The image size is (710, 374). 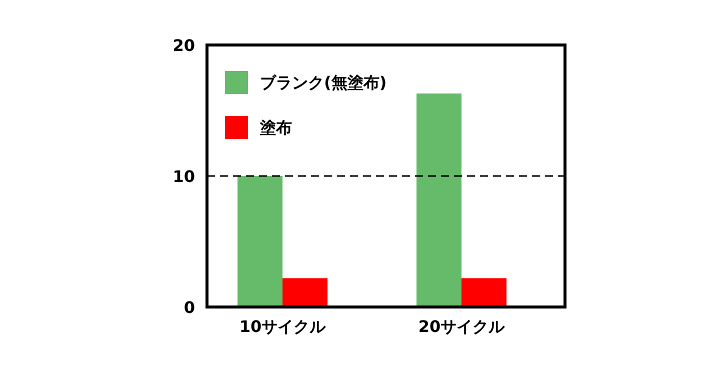 I want to click on y-tick-label: 10, so click(x=183, y=176).